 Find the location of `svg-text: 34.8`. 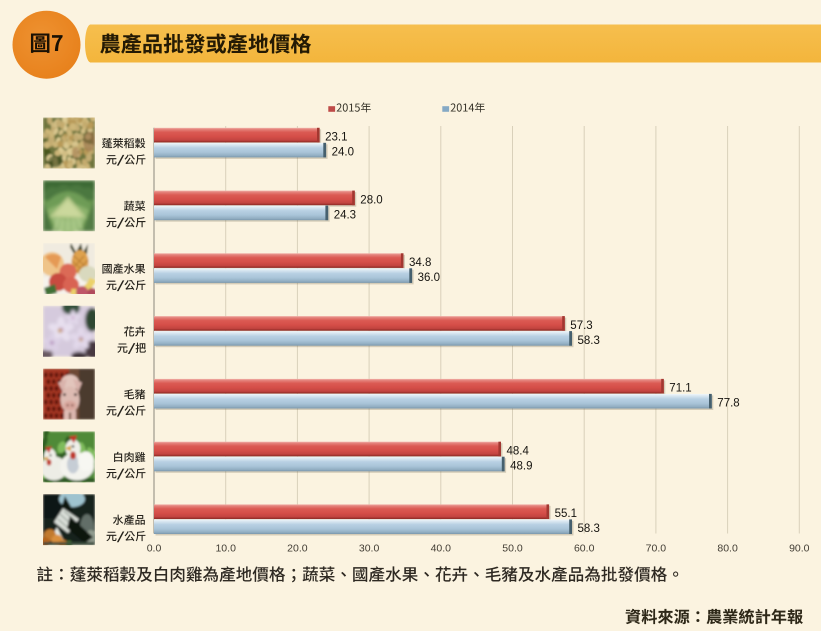

svg-text: 34.8 is located at coordinates (420, 263).